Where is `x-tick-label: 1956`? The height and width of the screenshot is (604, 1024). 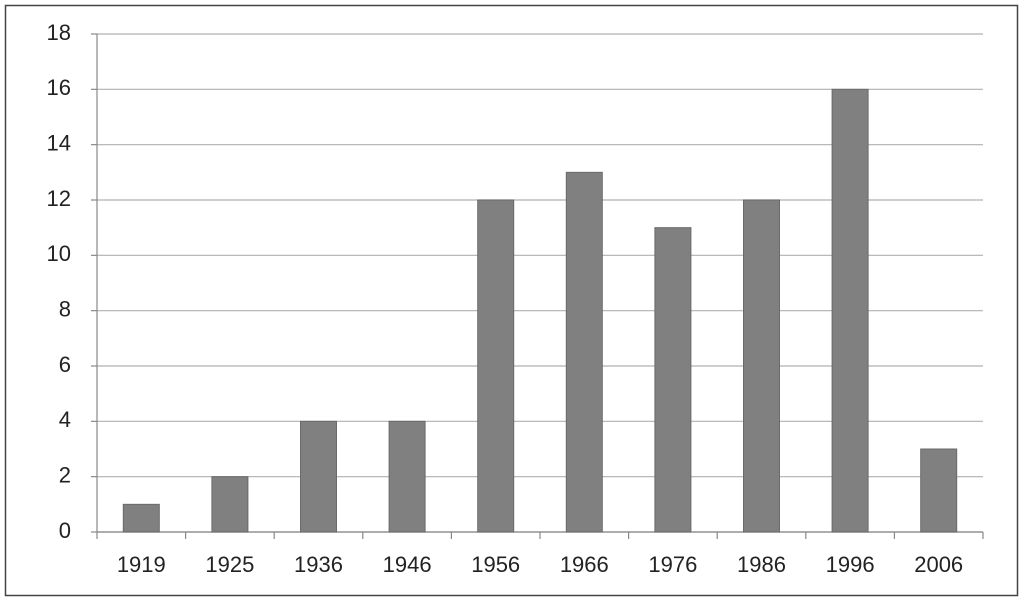 x-tick-label: 1956 is located at coordinates (495, 564).